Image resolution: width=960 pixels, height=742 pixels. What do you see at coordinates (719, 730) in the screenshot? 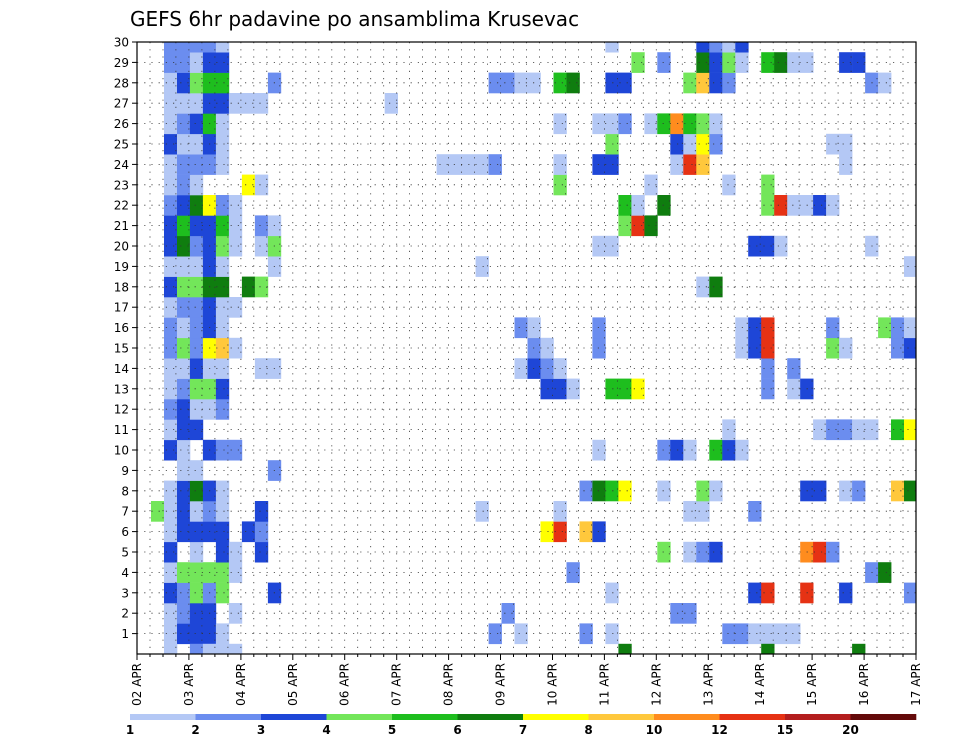
I see `colorbar-label: 12` at bounding box center [719, 730].